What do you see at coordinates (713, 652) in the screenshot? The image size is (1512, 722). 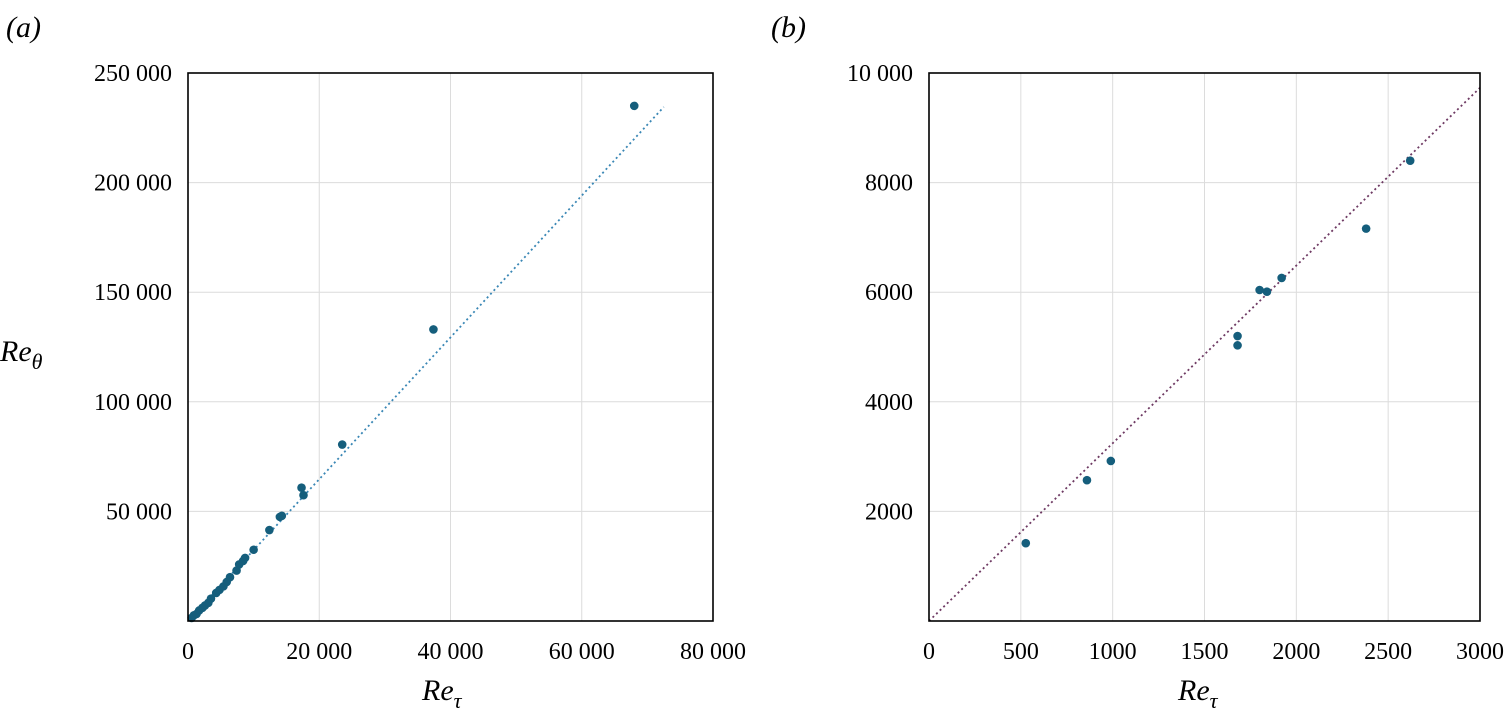 I see `panel-a-x-tick-label: 80 000` at bounding box center [713, 652].